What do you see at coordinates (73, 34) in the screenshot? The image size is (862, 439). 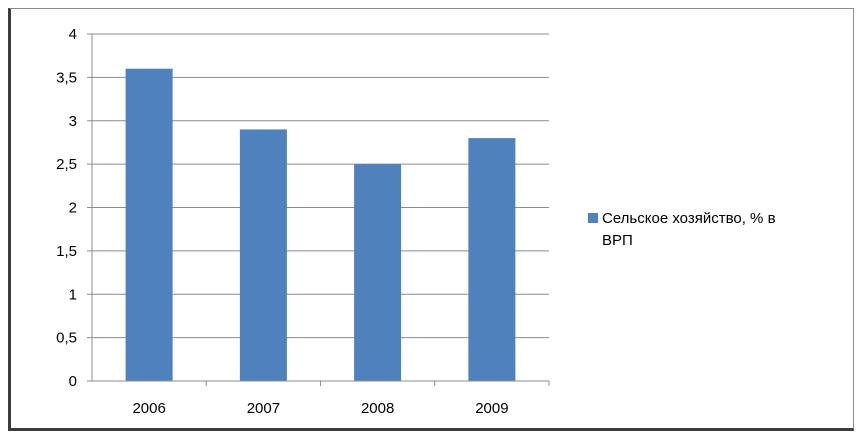 I see `y-tick-label: 4` at bounding box center [73, 34].